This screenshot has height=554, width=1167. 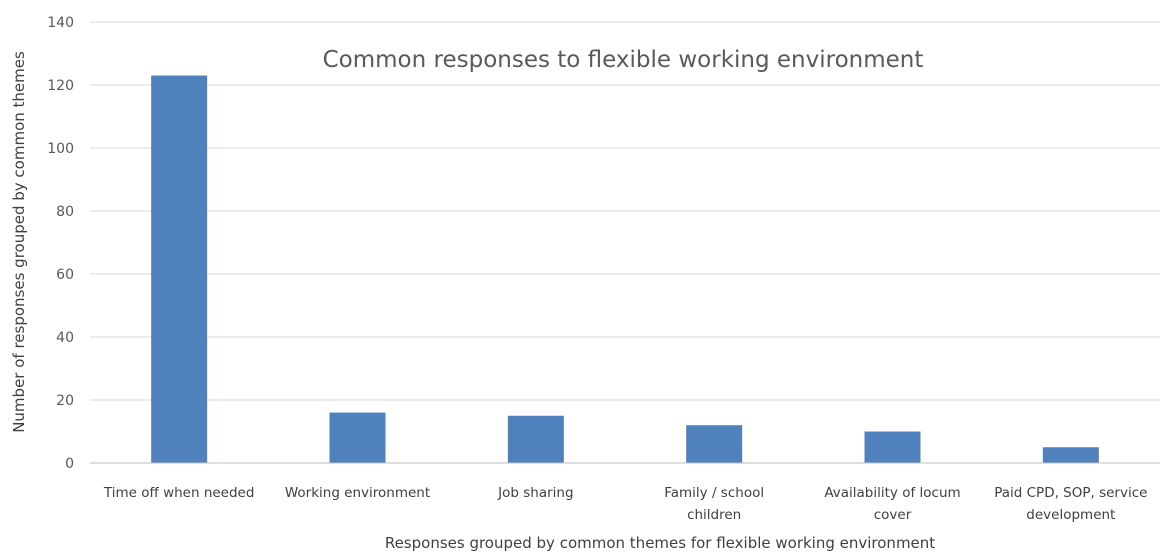 What do you see at coordinates (65, 275) in the screenshot?
I see `y-tick-label: 60` at bounding box center [65, 275].